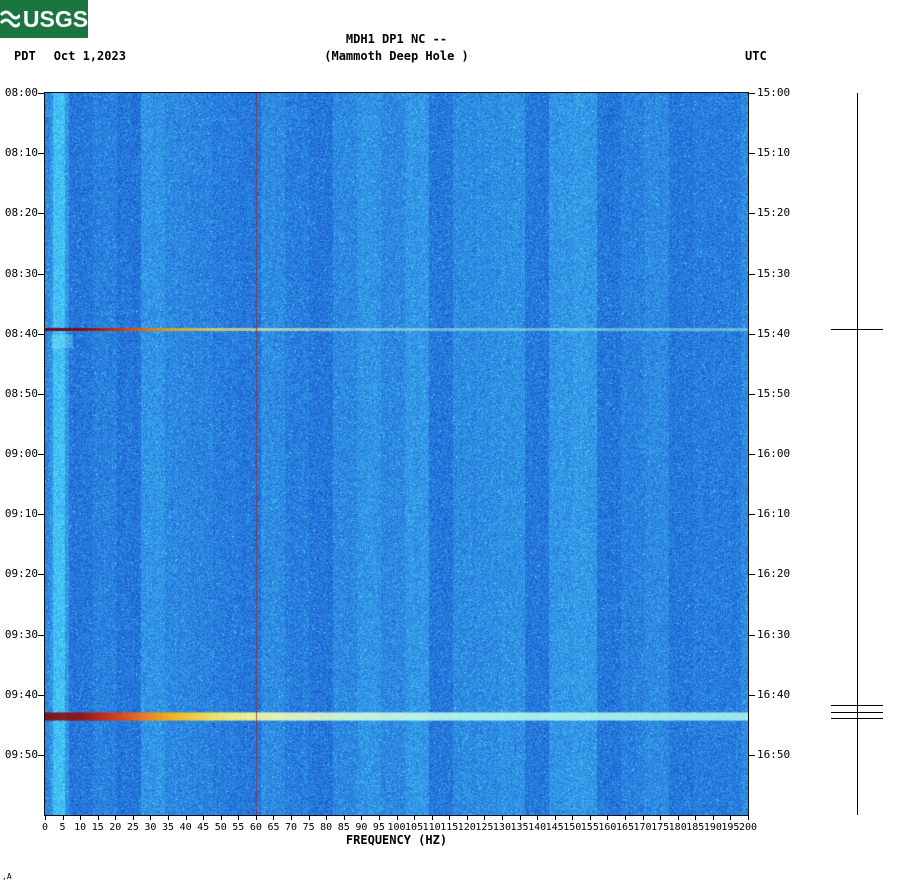  I want to click on right-time-label: 16:10, so click(774, 514).